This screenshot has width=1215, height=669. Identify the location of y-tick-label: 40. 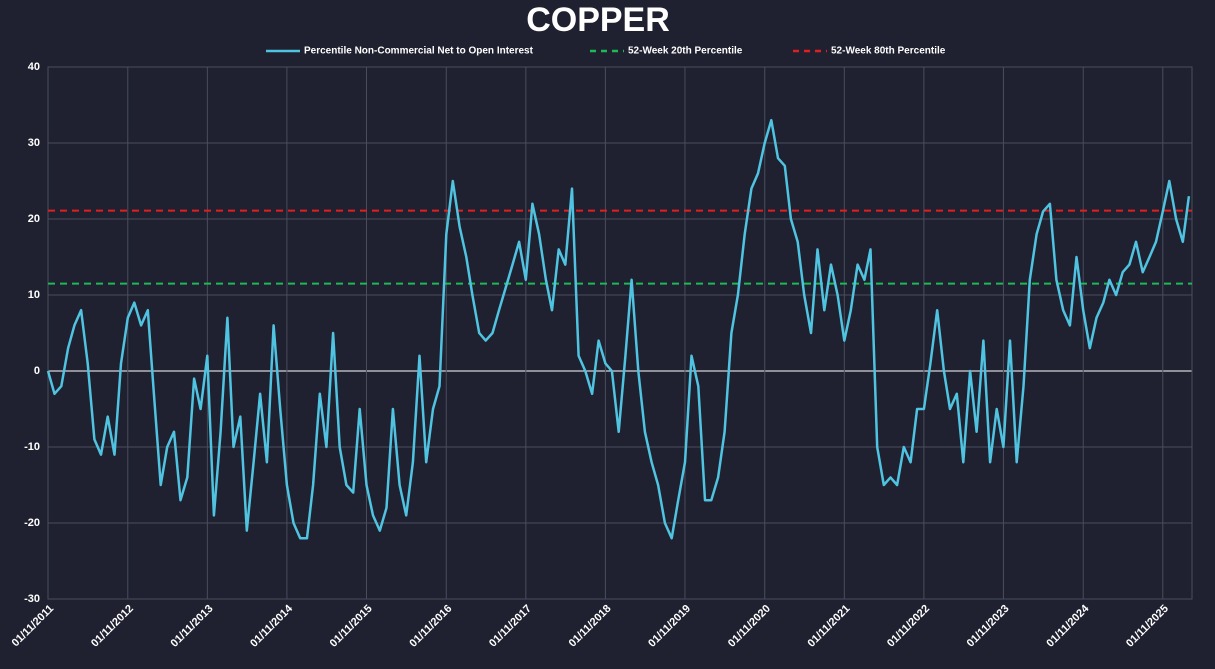
(34, 67).